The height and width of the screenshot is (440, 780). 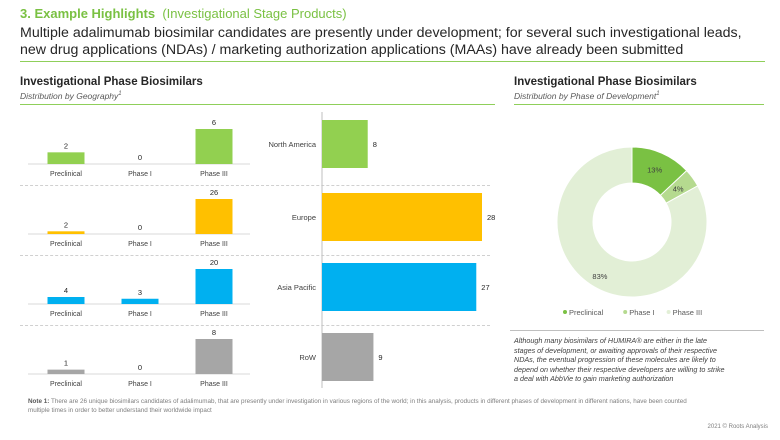 I want to click on left-section-divider, so click(x=257, y=104).